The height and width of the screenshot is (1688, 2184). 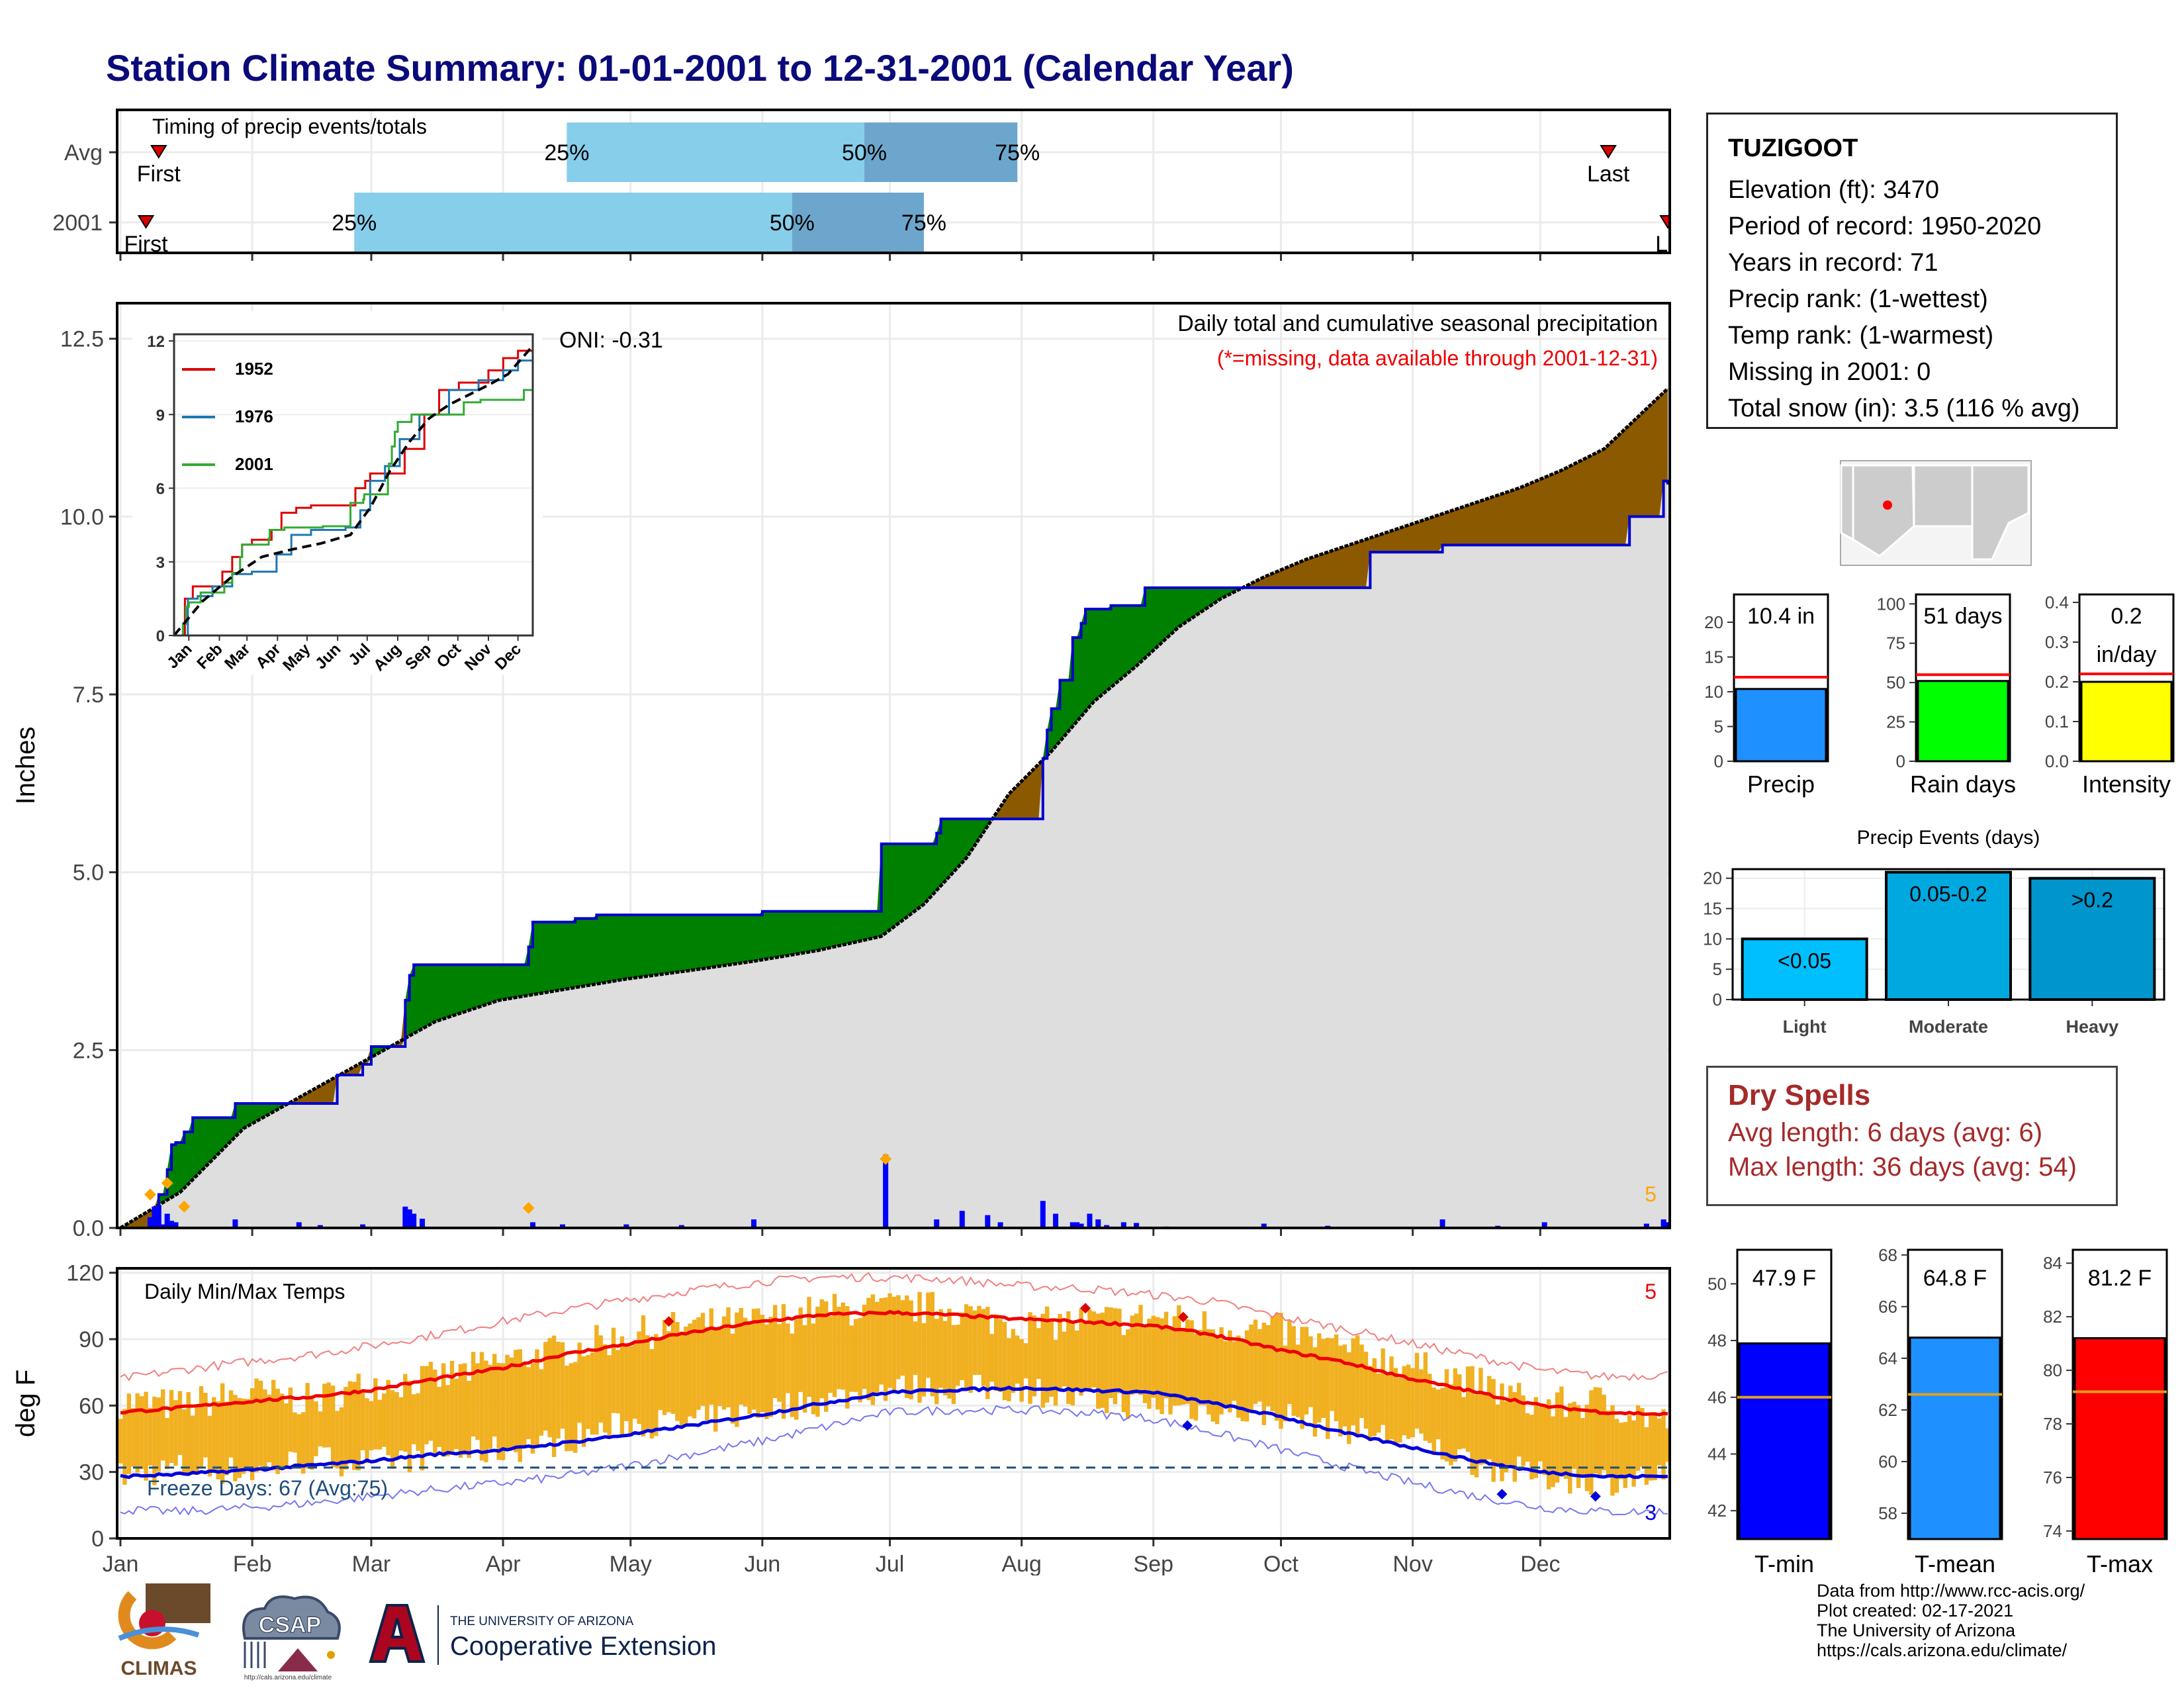 I want to click on dry-spells-avg: Avg length: 6 days (avg: 6), so click(x=1885, y=1132).